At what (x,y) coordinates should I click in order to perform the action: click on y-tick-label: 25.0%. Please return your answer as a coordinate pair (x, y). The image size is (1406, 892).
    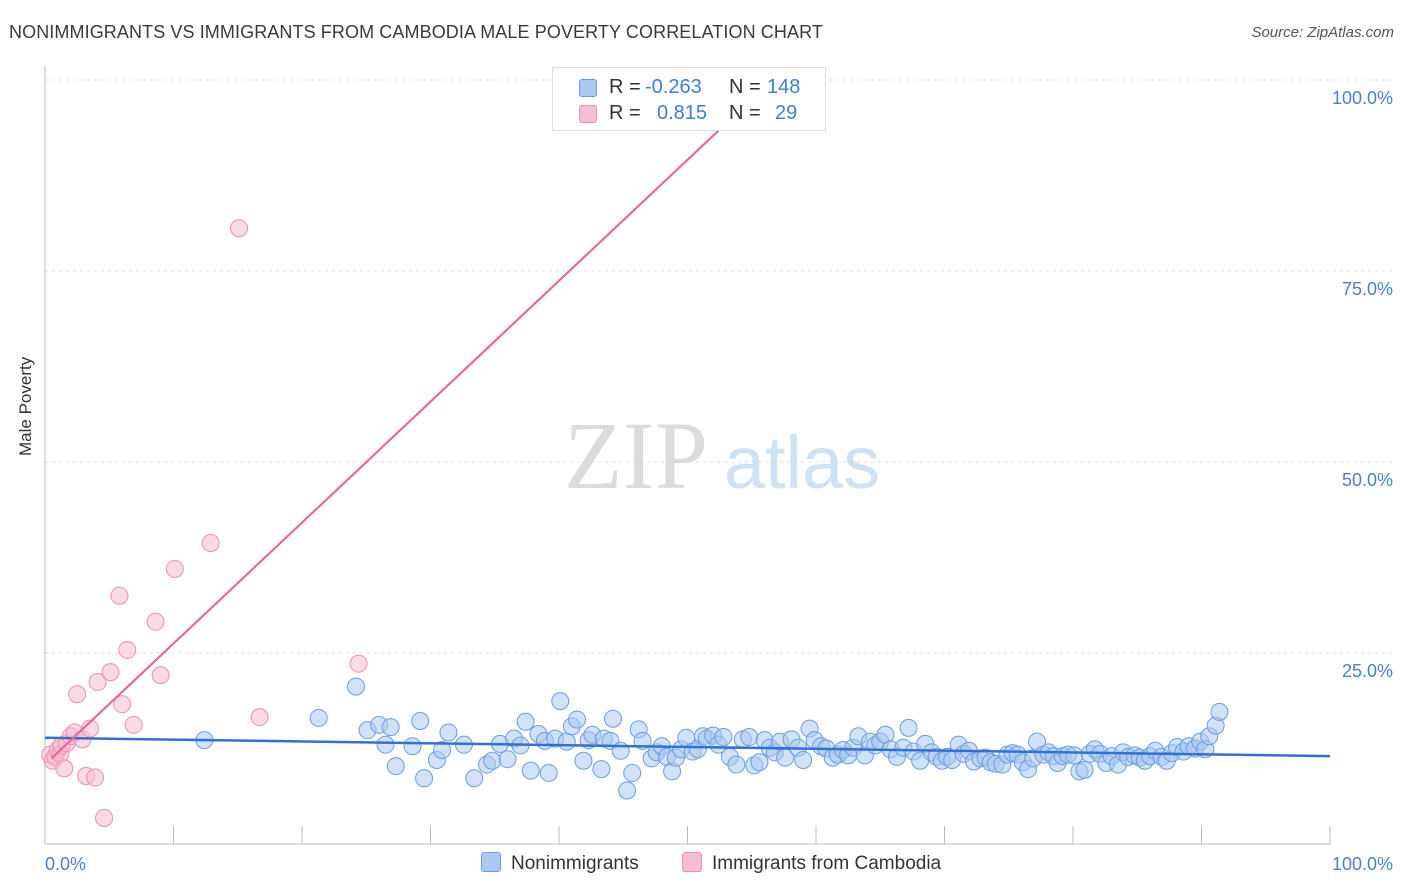
    Looking at the image, I should click on (1367, 671).